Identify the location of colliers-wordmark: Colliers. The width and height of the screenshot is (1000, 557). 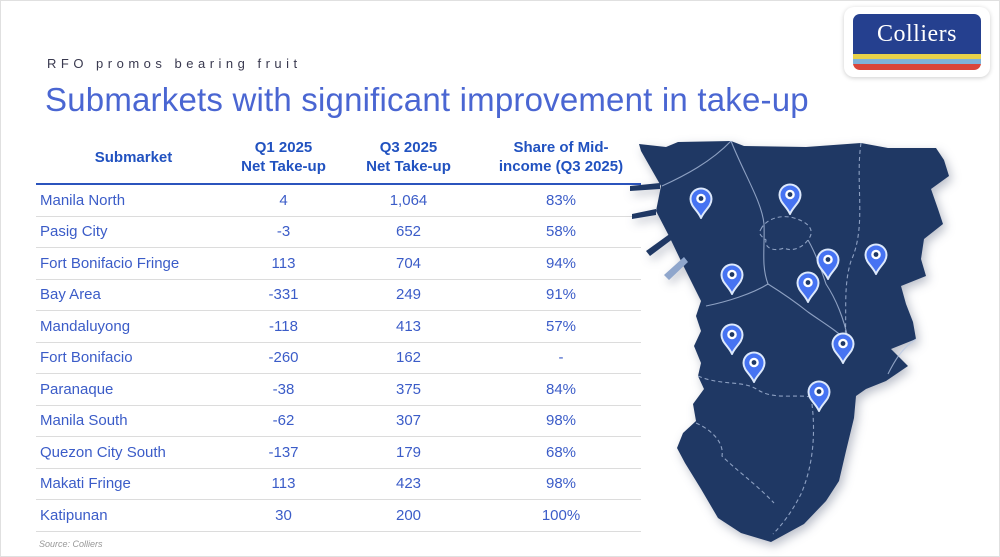
(917, 34).